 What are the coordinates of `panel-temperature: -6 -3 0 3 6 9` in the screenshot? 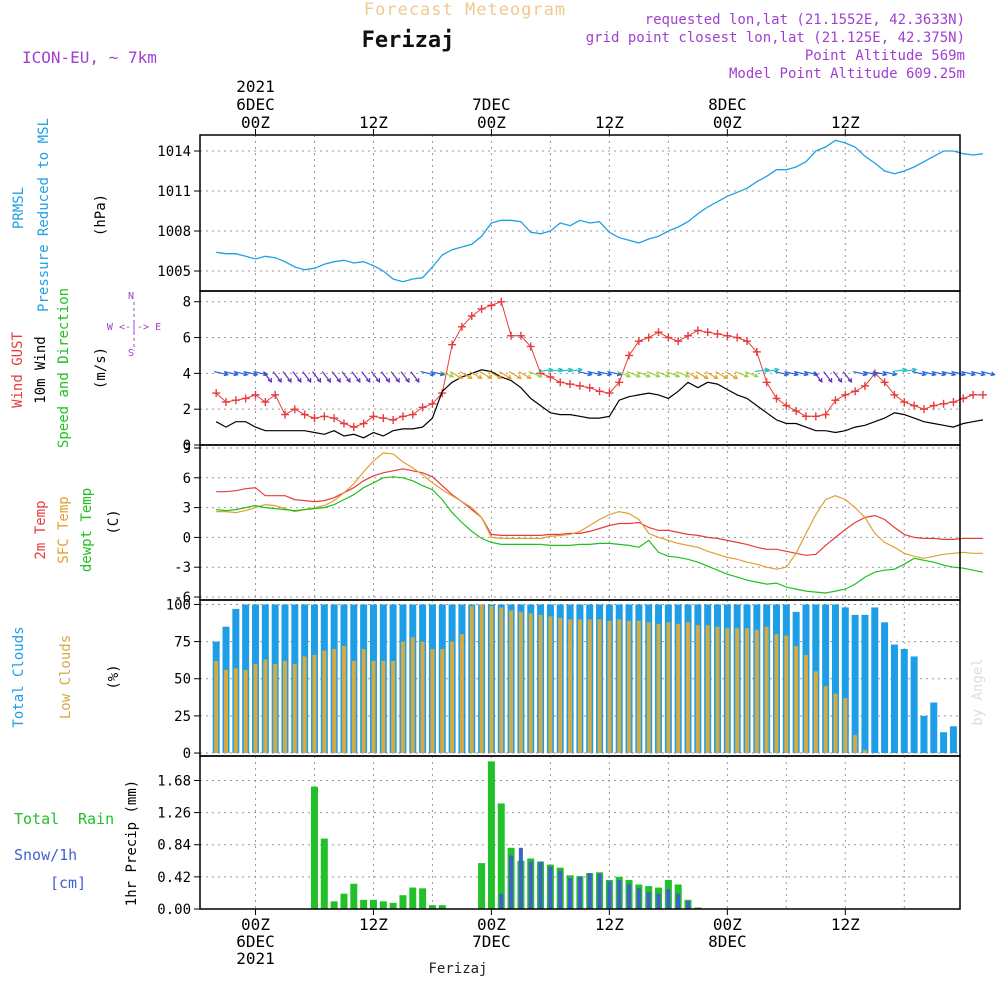 It's located at (579, 523).